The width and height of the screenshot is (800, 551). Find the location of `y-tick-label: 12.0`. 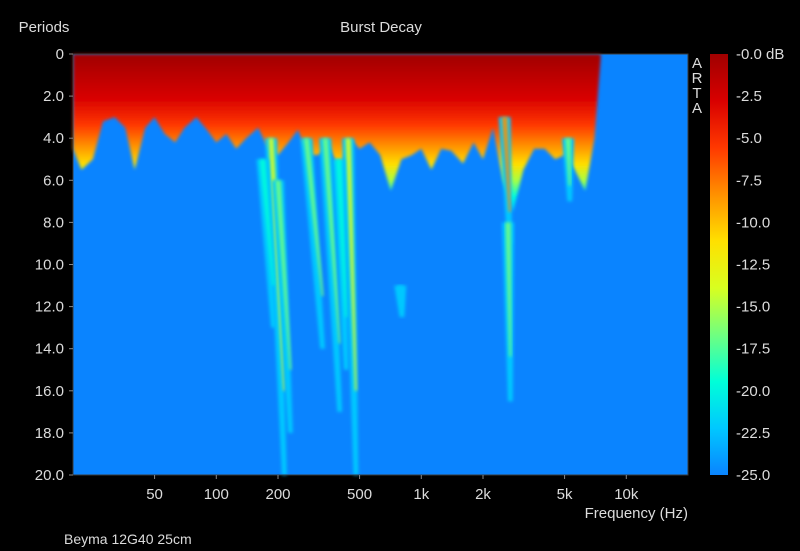

y-tick-label: 12.0 is located at coordinates (49, 307).